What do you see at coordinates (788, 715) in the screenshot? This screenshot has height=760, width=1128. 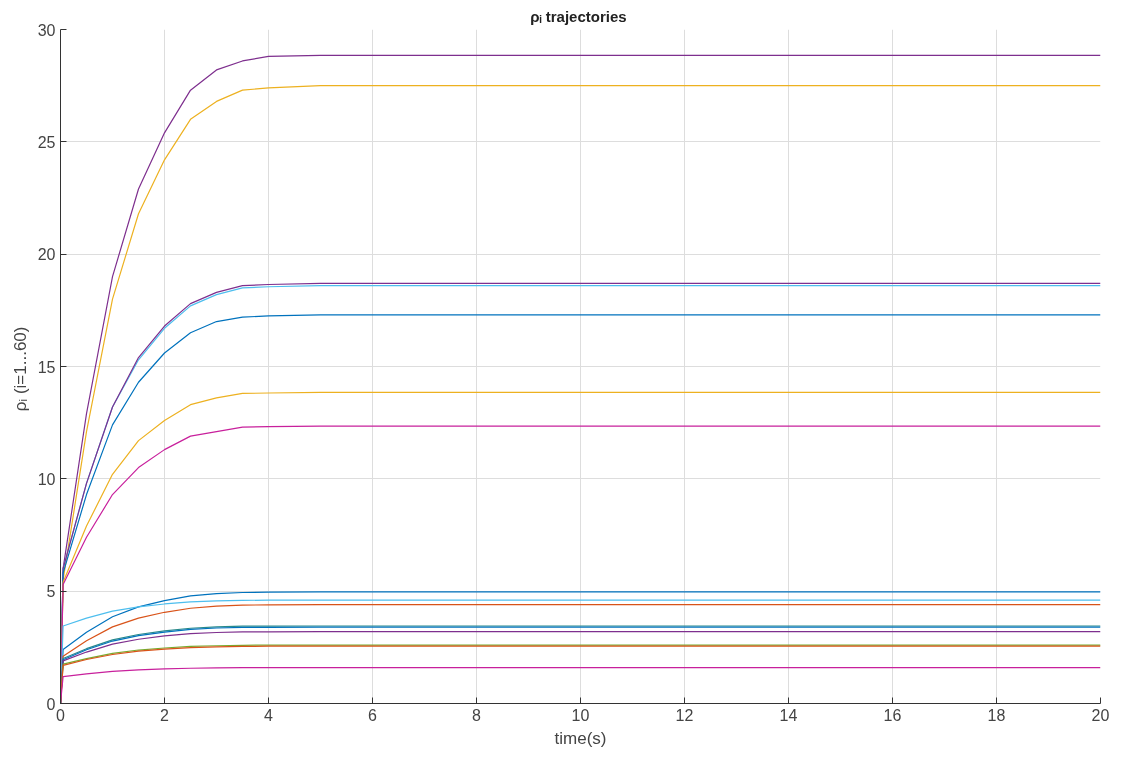 I see `x-tick-label: 14` at bounding box center [788, 715].